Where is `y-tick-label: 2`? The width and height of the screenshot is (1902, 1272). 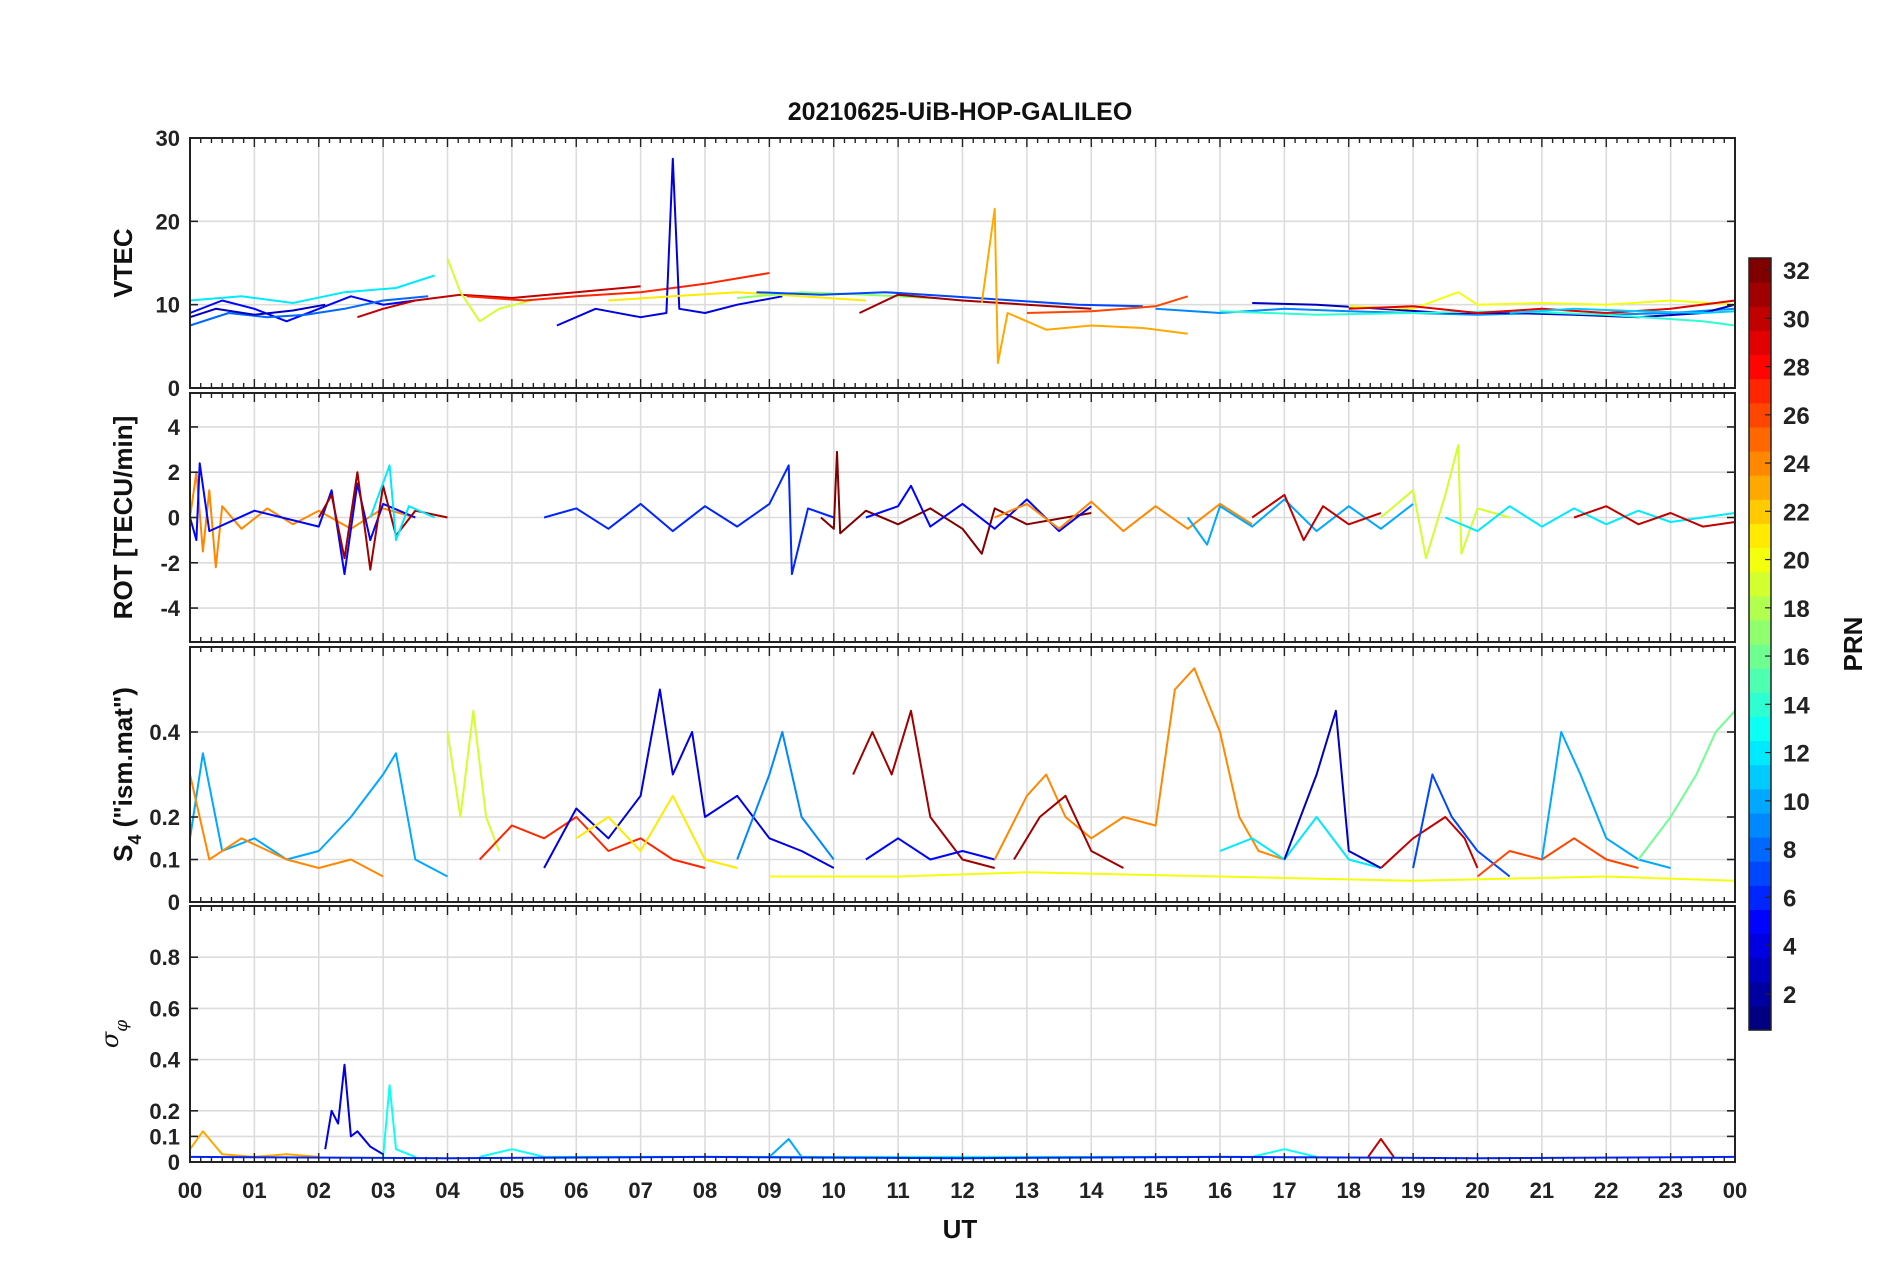
y-tick-label: 2 is located at coordinates (174, 472).